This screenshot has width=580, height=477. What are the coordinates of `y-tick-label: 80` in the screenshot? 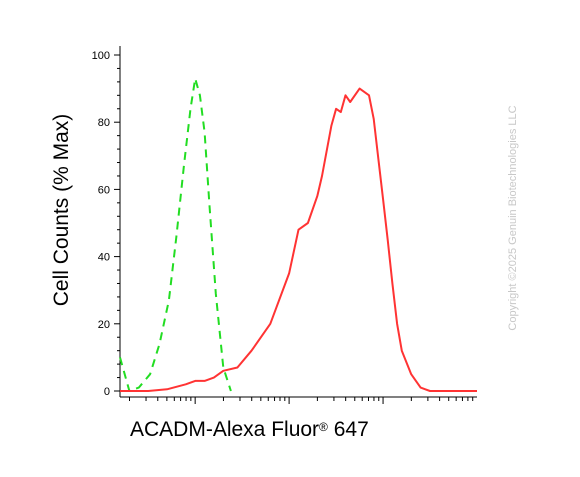 It's located at (104, 123).